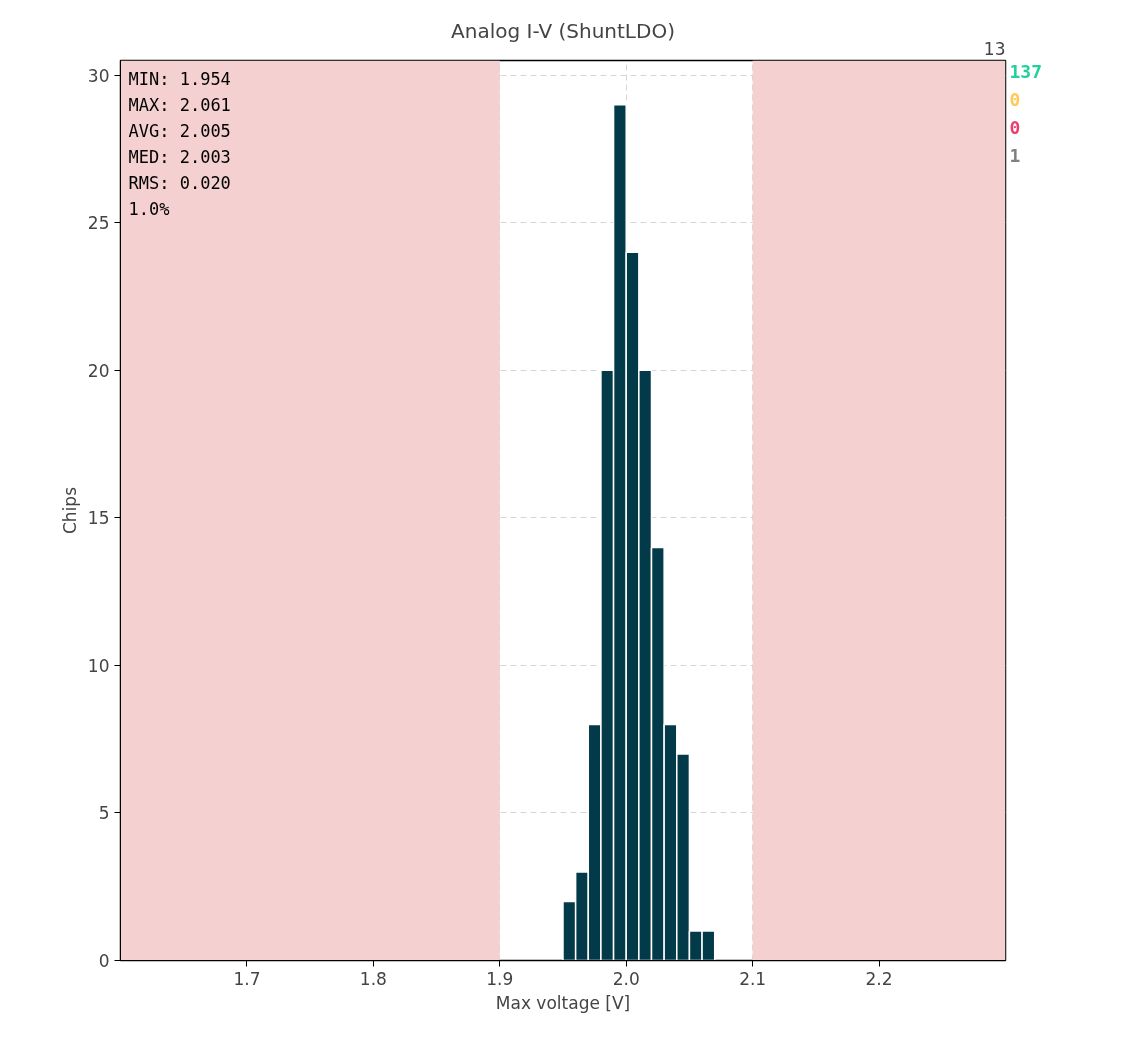  Describe the element at coordinates (98, 223) in the screenshot. I see `y-tick-label: 25` at that location.